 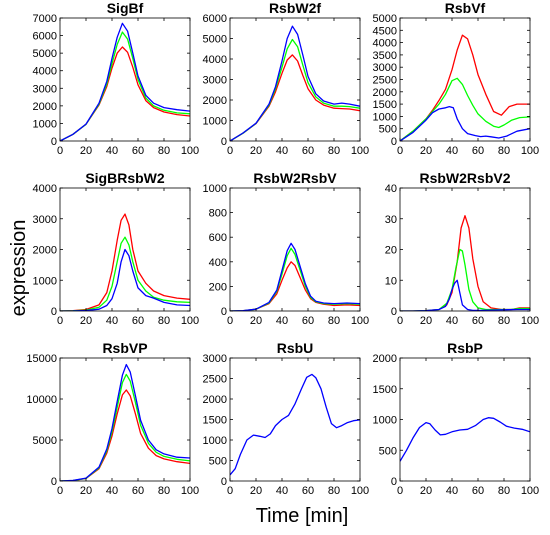 What do you see at coordinates (218, 214) in the screenshot?
I see `y-tick-label: 800` at bounding box center [218, 214].